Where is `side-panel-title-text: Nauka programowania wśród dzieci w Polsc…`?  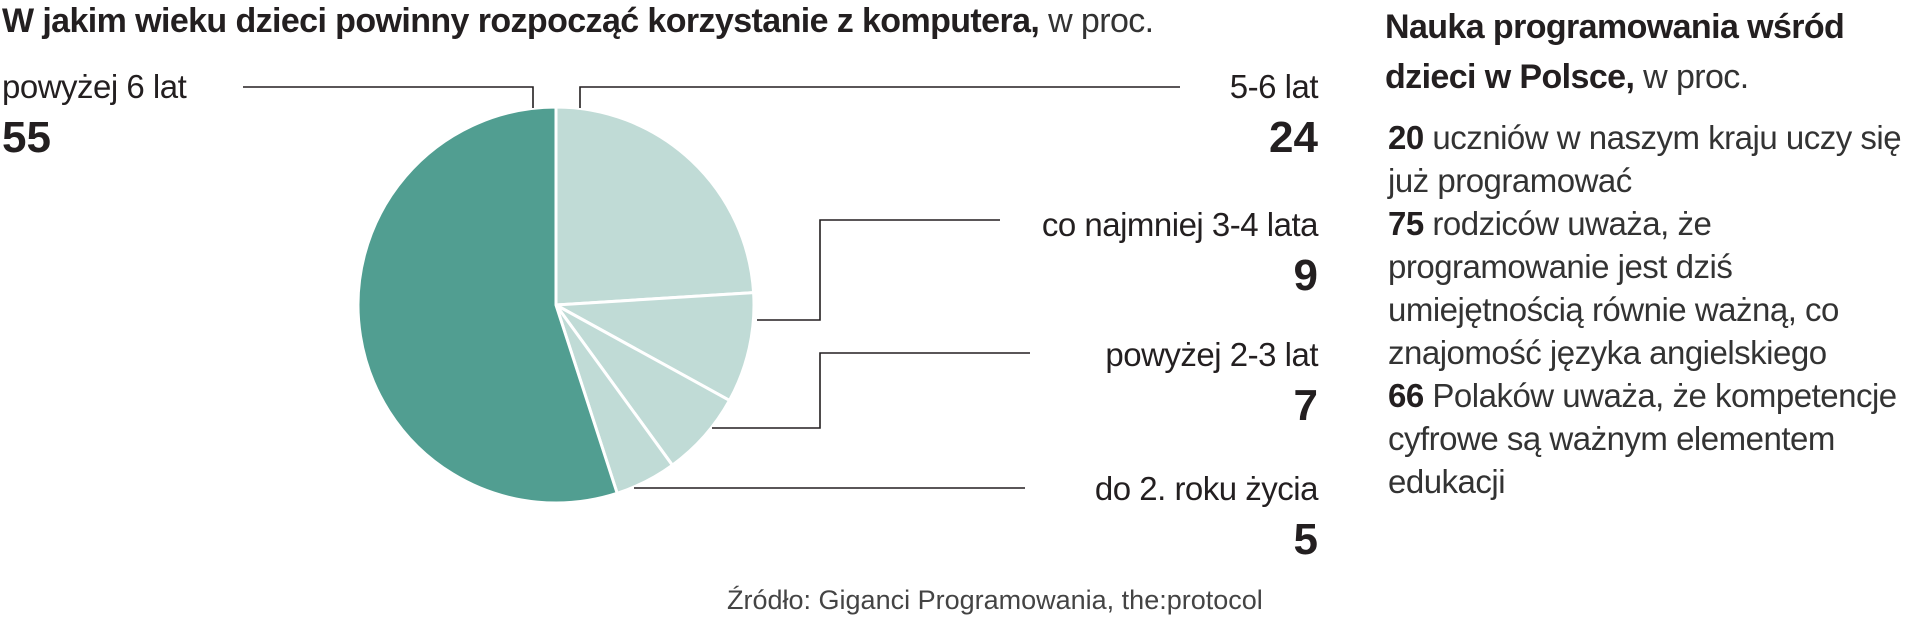 side-panel-title-text: Nauka programowania wśród dzieci w Polsc… is located at coordinates (1615, 52).